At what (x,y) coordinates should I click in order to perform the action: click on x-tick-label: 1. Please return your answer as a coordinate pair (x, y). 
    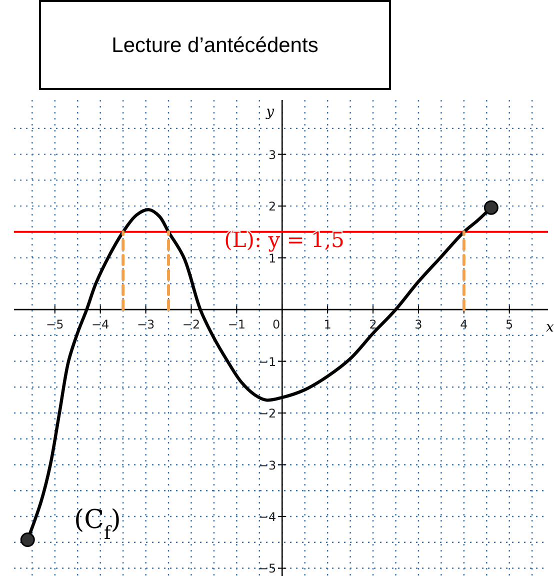
    Looking at the image, I should click on (328, 325).